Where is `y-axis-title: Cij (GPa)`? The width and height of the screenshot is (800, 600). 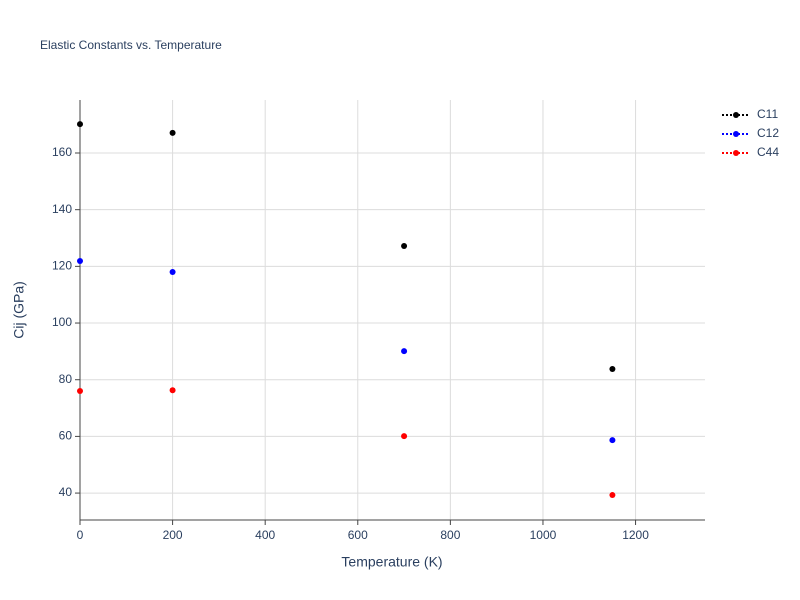 y-axis-title: Cij (GPa) is located at coordinates (19, 310).